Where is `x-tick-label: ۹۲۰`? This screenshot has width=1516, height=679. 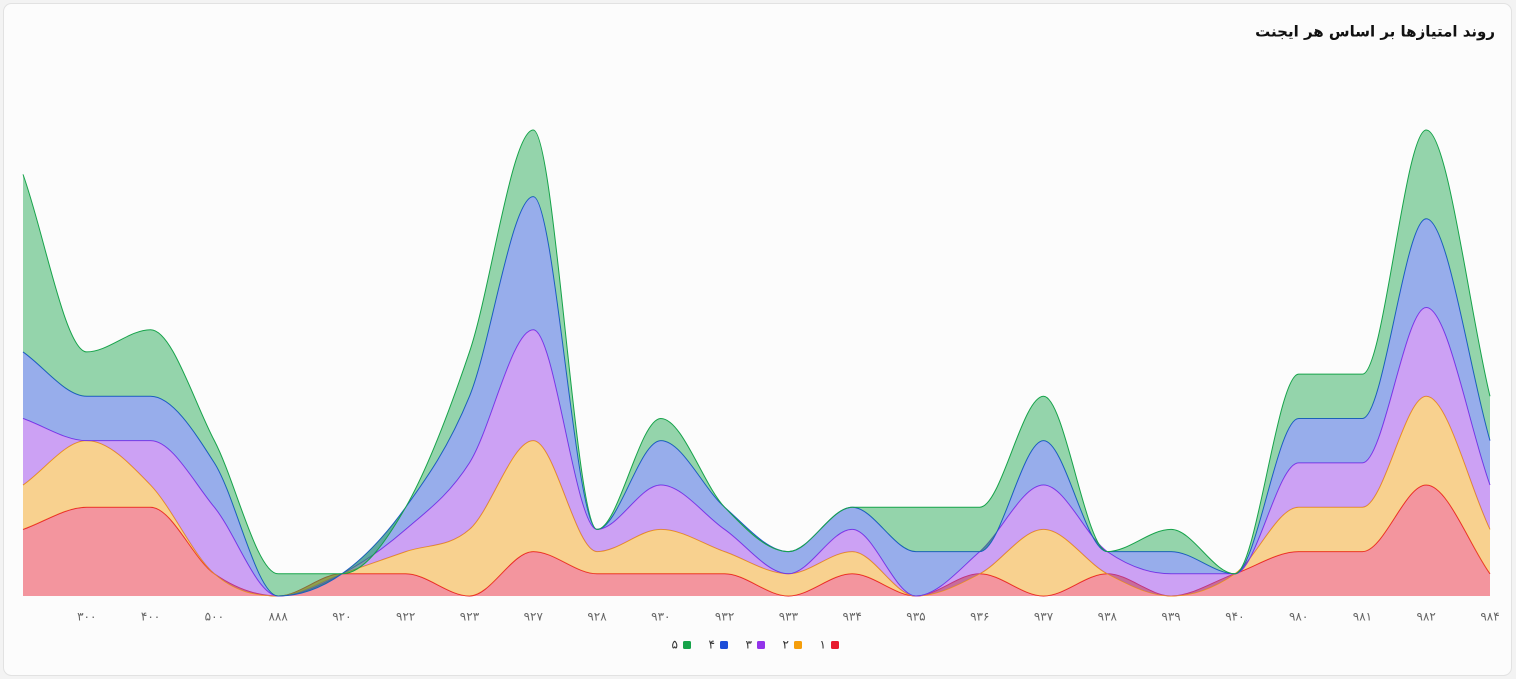
x-tick-label: ۹۲۰ is located at coordinates (341, 617).